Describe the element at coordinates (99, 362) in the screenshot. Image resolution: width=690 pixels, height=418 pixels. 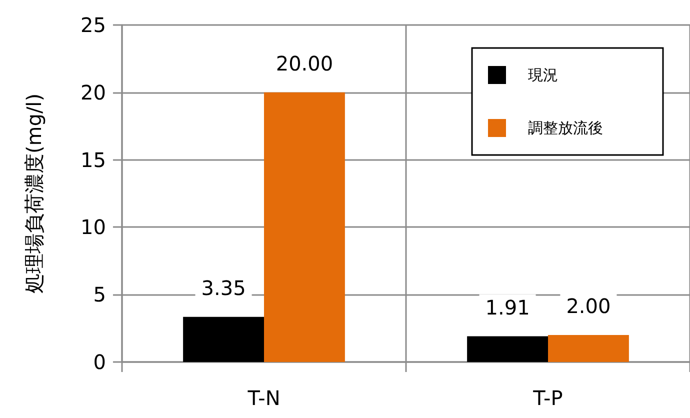
I see `y-tick-label: 0` at that location.